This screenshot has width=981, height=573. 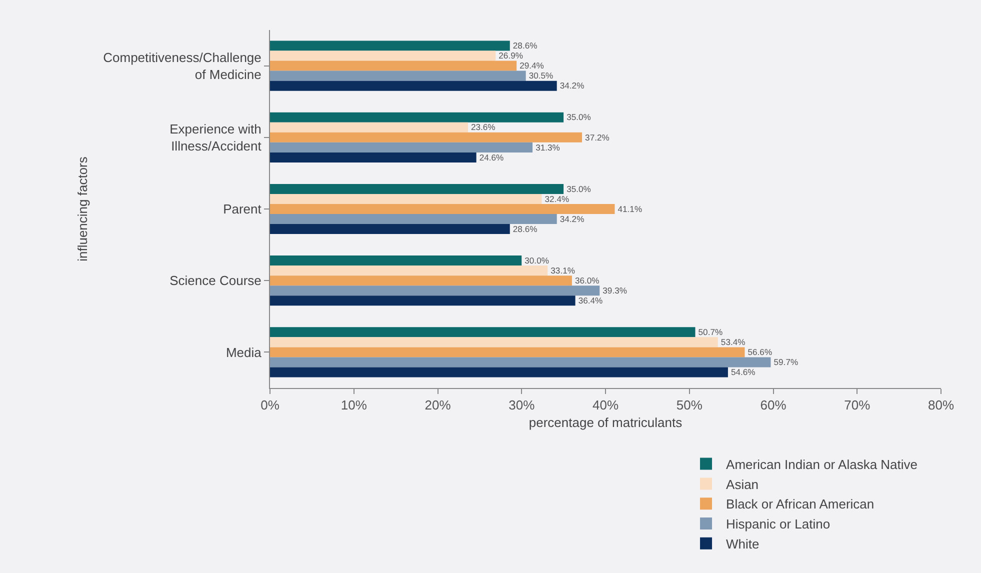 What do you see at coordinates (557, 199) in the screenshot?
I see `data-label: 32.4%` at bounding box center [557, 199].